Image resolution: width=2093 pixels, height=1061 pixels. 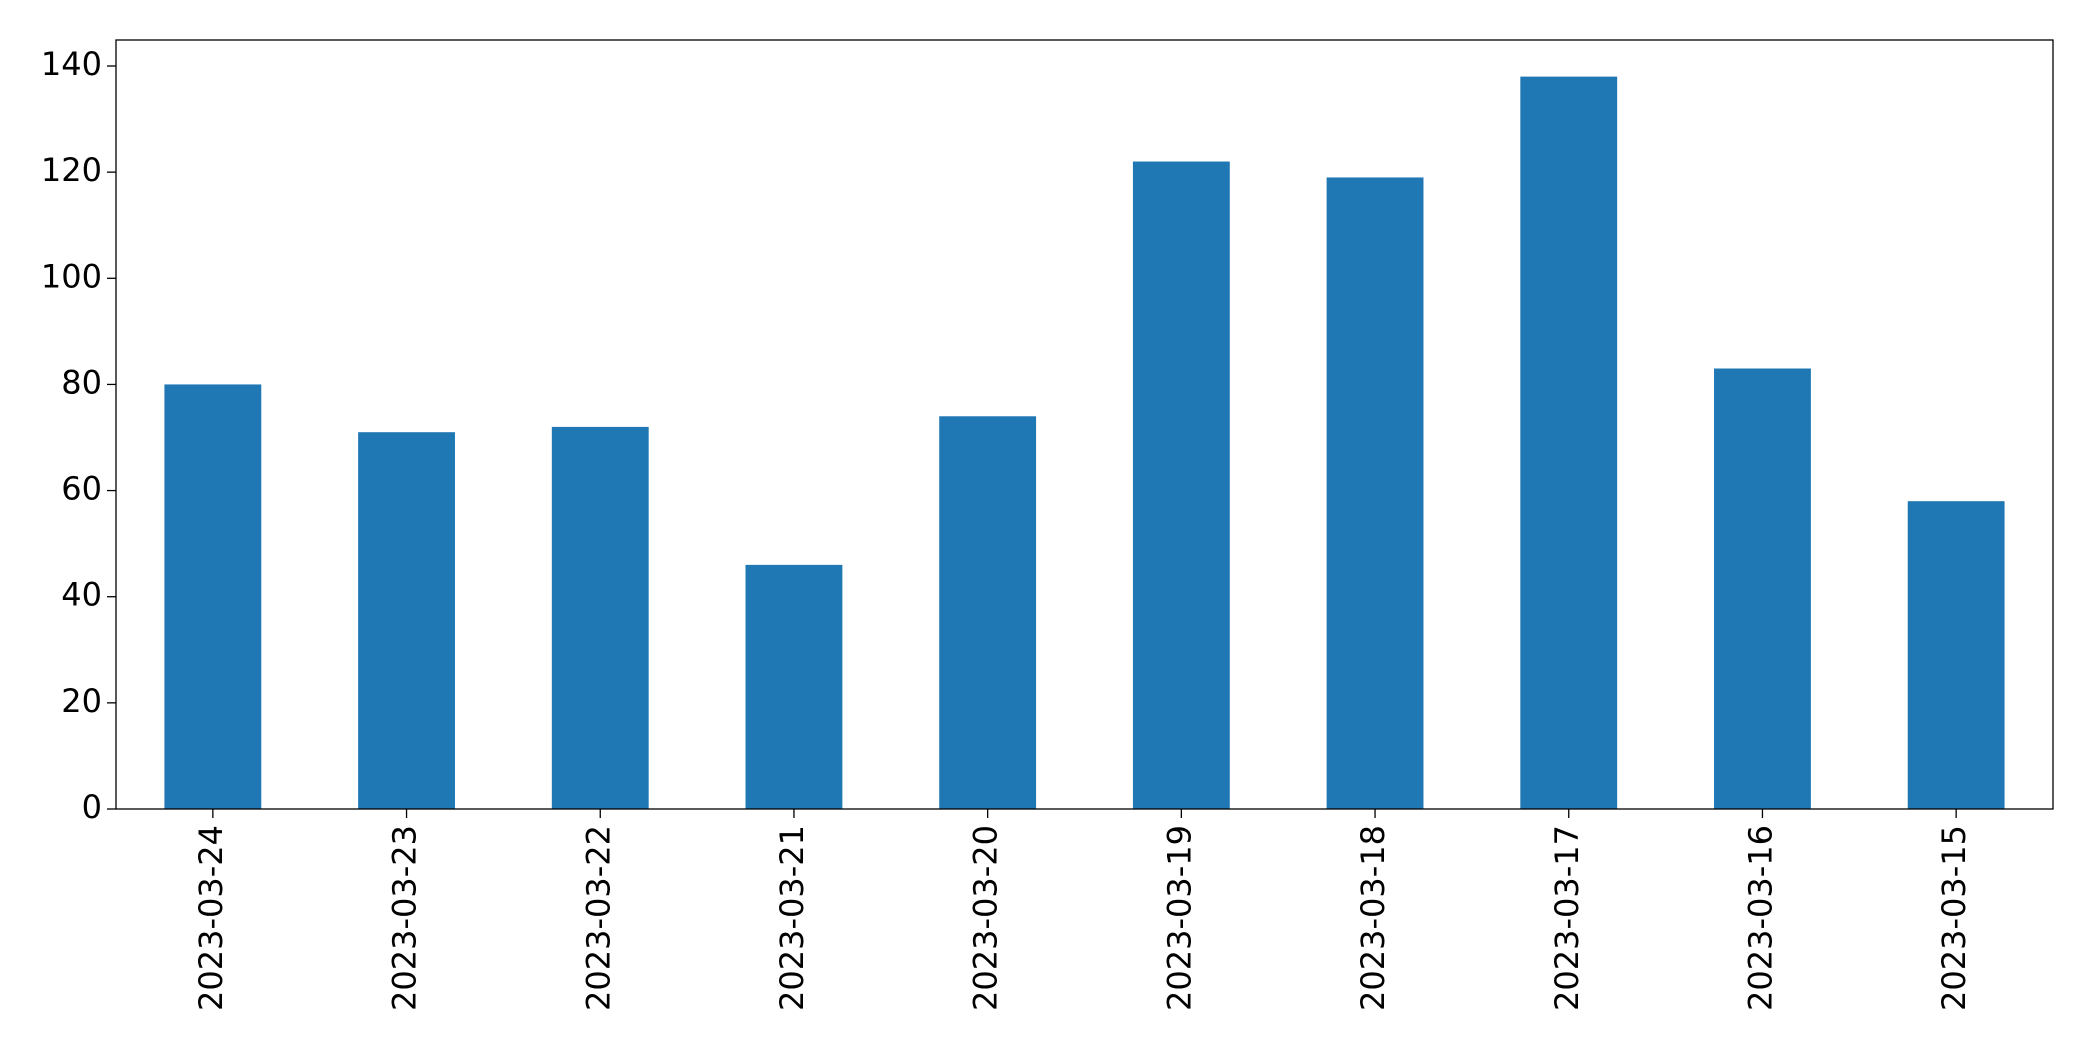 What do you see at coordinates (1179, 918) in the screenshot?
I see `x-tick-label: 2023-03-19` at bounding box center [1179, 918].